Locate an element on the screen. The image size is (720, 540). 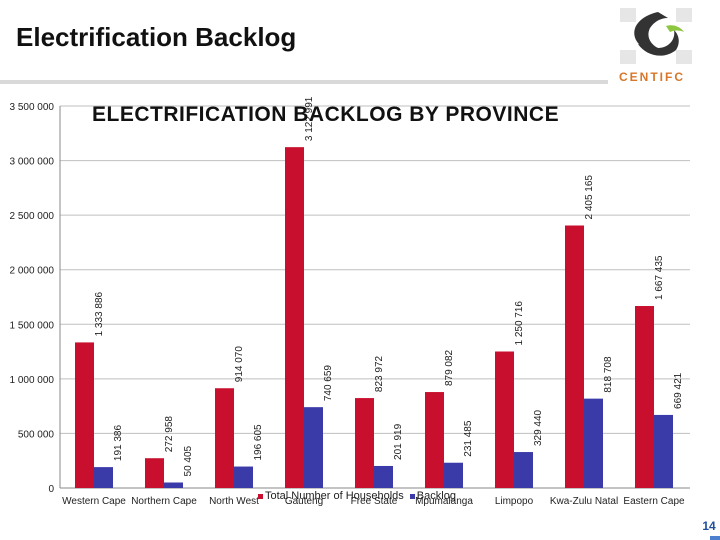
x-tick-label: Mpumalanga is located at coordinates (444, 501).